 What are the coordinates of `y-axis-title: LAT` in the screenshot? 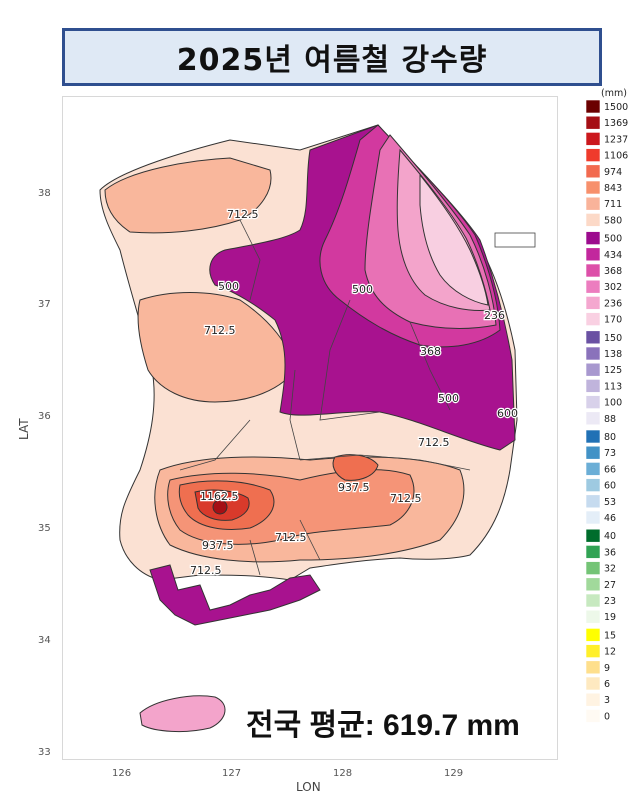 It's located at (24, 429).